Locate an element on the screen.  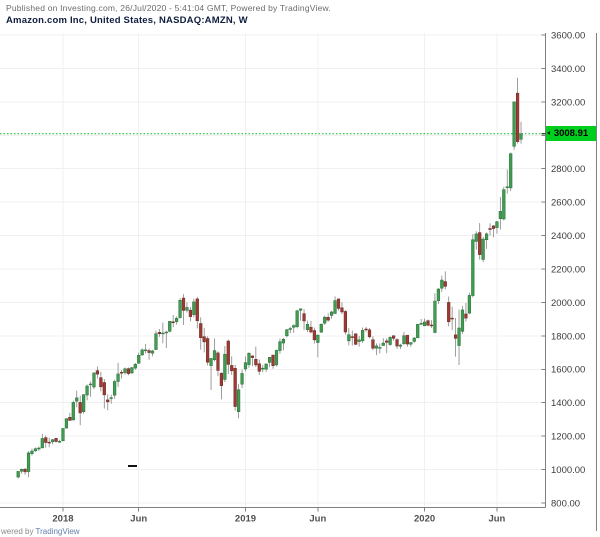
price-tick-label: 1000.00 is located at coordinates (568, 470).